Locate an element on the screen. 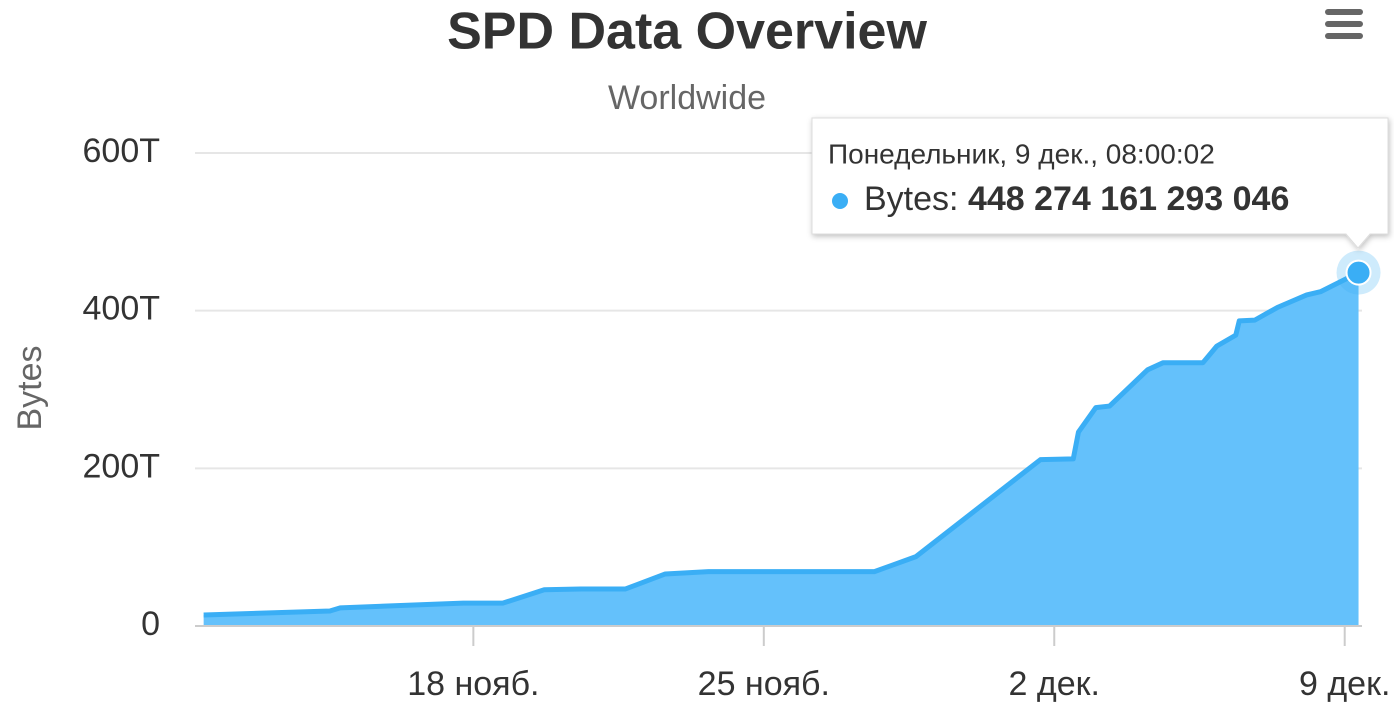  tooltip-name: Bytes: is located at coordinates (911, 199).